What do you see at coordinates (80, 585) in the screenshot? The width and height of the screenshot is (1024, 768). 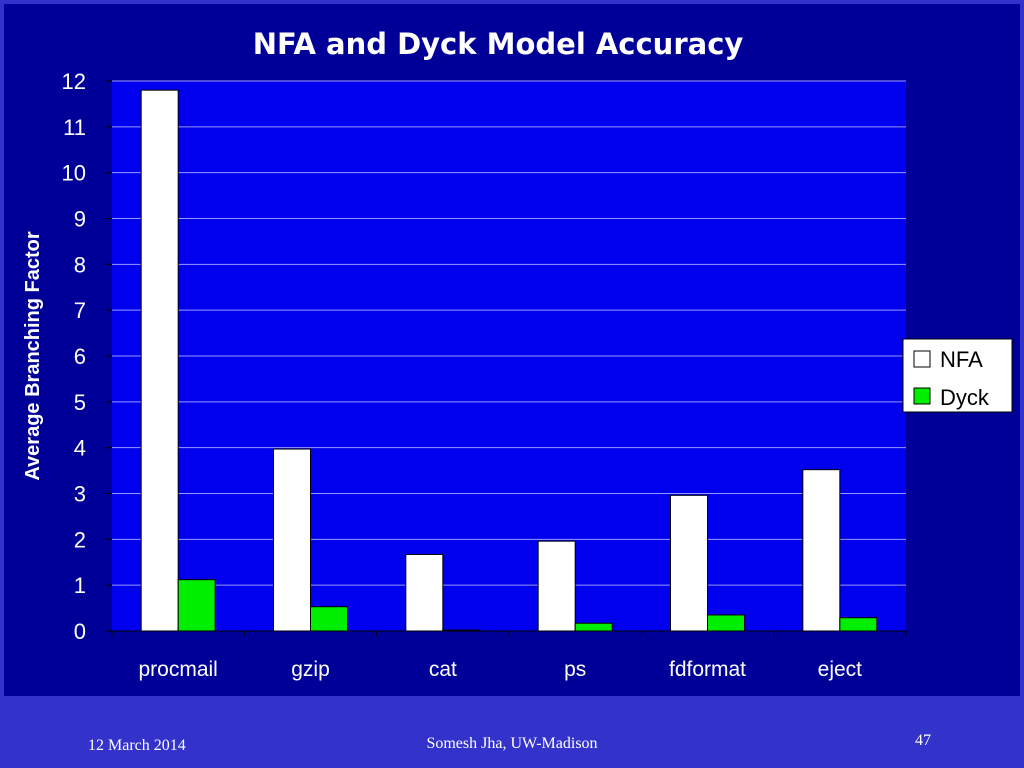 I see `y-tick-label: 1` at bounding box center [80, 585].